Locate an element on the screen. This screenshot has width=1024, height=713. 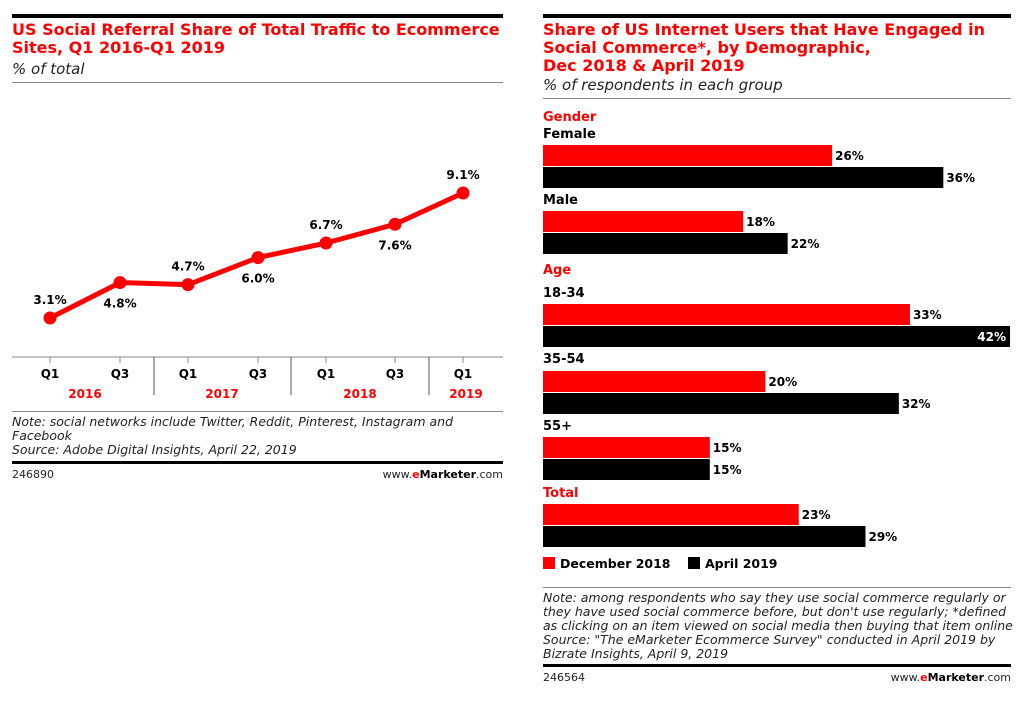
bar-value-label: 32% is located at coordinates (916, 404).